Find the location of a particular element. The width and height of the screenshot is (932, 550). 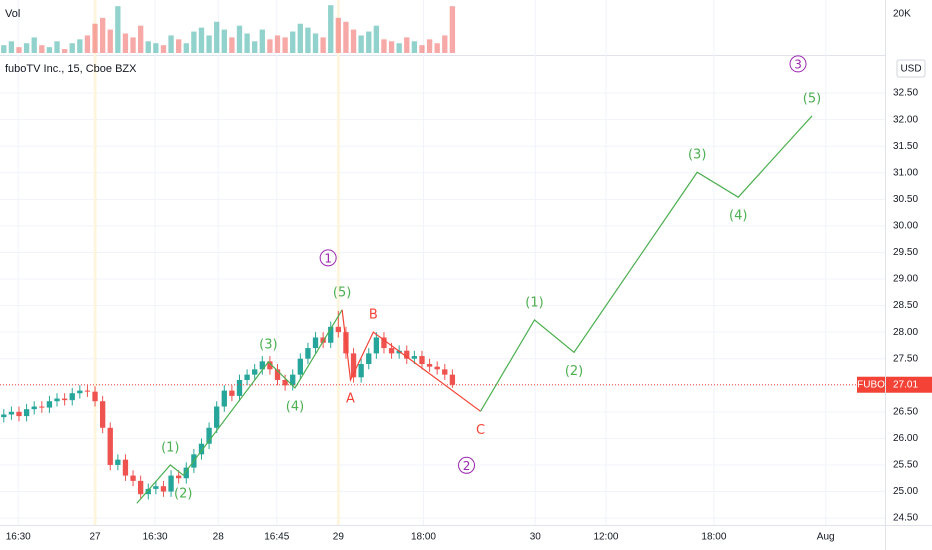

wave-label: (4) is located at coordinates (738, 216).